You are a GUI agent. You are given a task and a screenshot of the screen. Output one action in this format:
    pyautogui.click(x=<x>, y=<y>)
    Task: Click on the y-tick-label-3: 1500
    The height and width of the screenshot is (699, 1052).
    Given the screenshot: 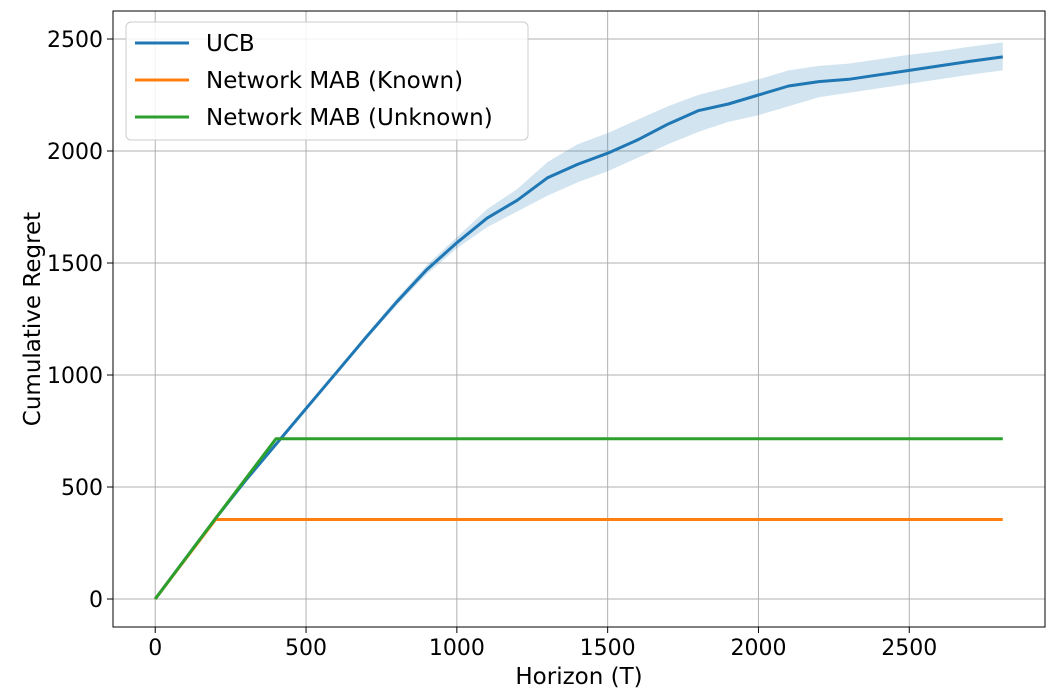 What is the action you would take?
    pyautogui.click(x=75, y=264)
    